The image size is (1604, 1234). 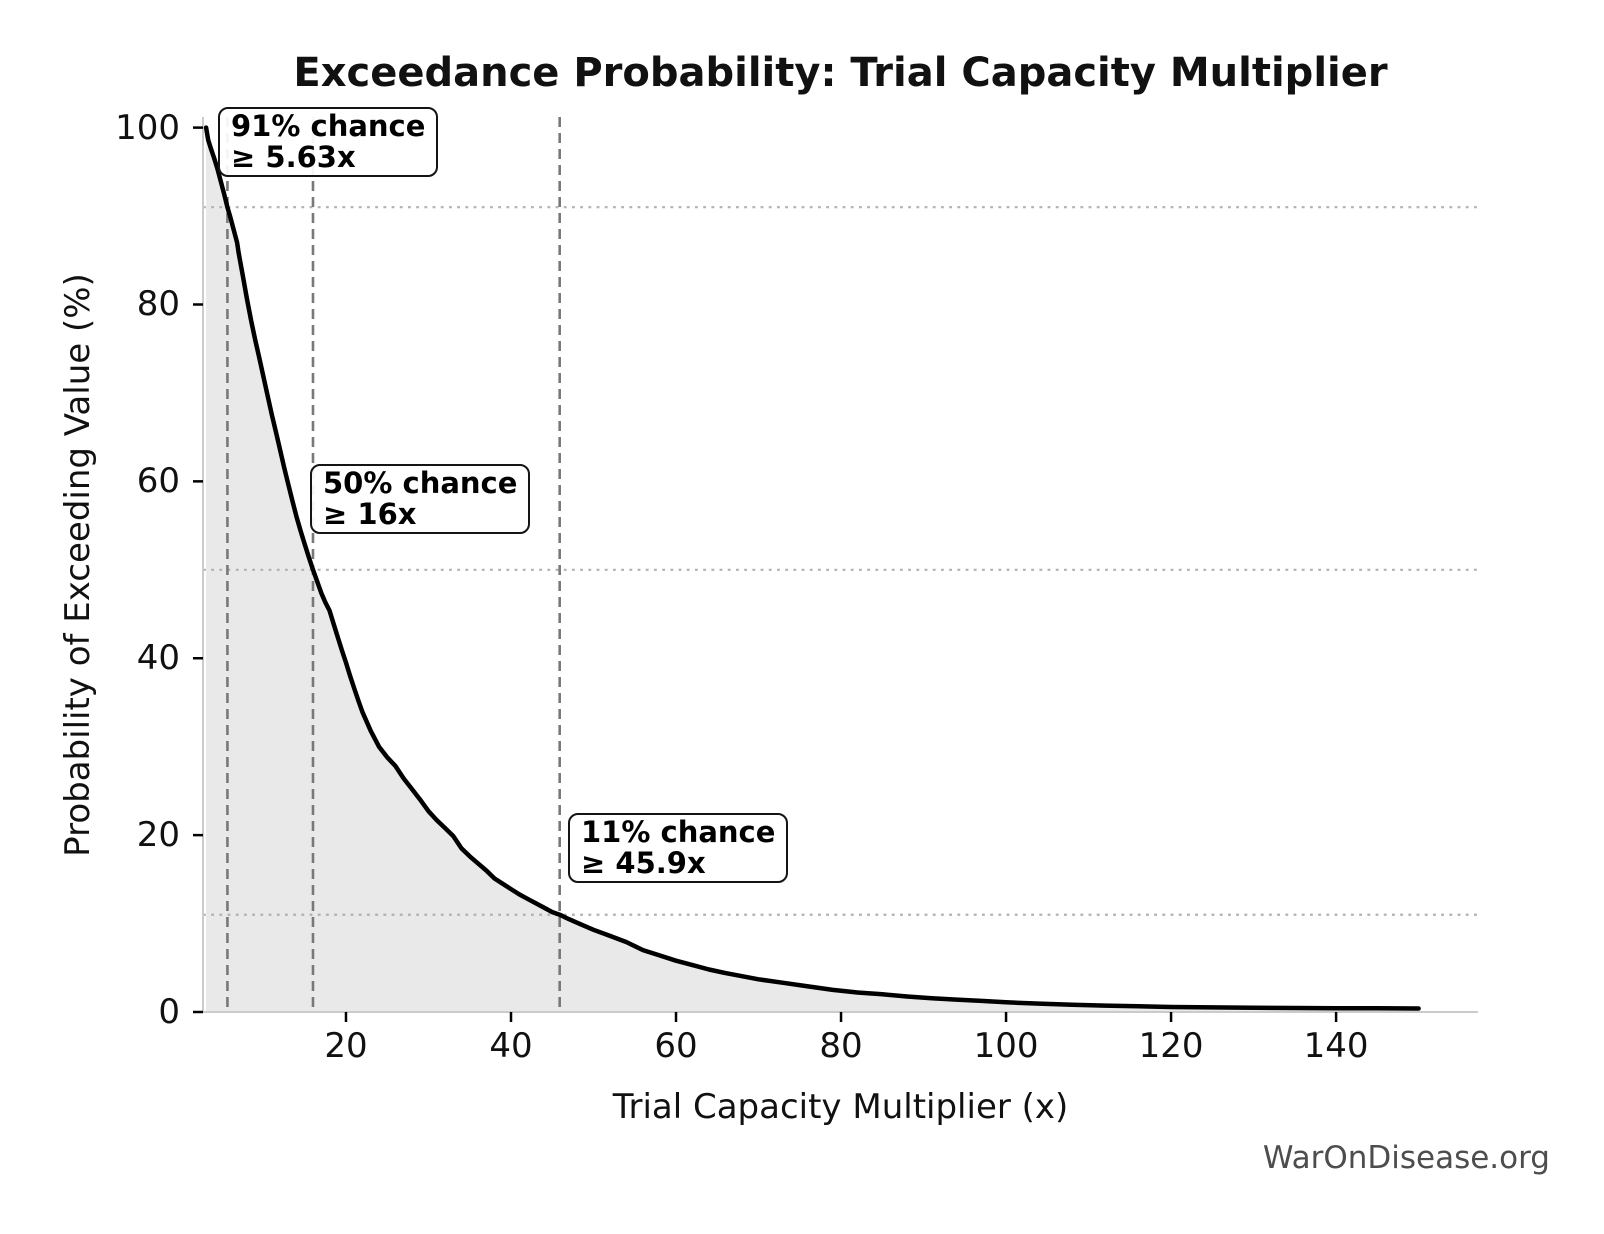 What do you see at coordinates (293, 157) in the screenshot?
I see `annotation-threshold: ≥ 5.63x` at bounding box center [293, 157].